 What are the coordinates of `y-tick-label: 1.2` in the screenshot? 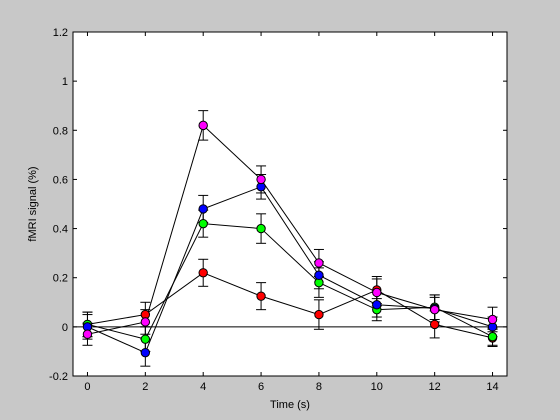 It's located at (60, 33).